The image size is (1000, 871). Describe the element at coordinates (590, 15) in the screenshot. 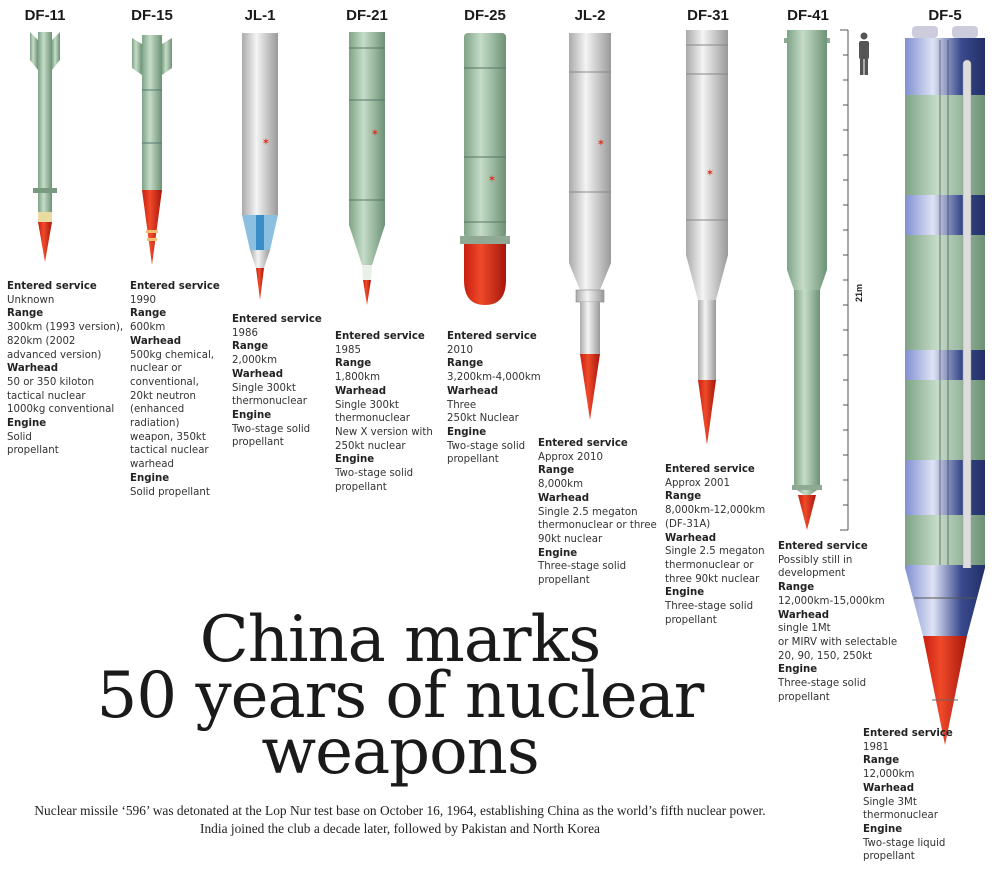

I see `missile-name: JL-2` at that location.